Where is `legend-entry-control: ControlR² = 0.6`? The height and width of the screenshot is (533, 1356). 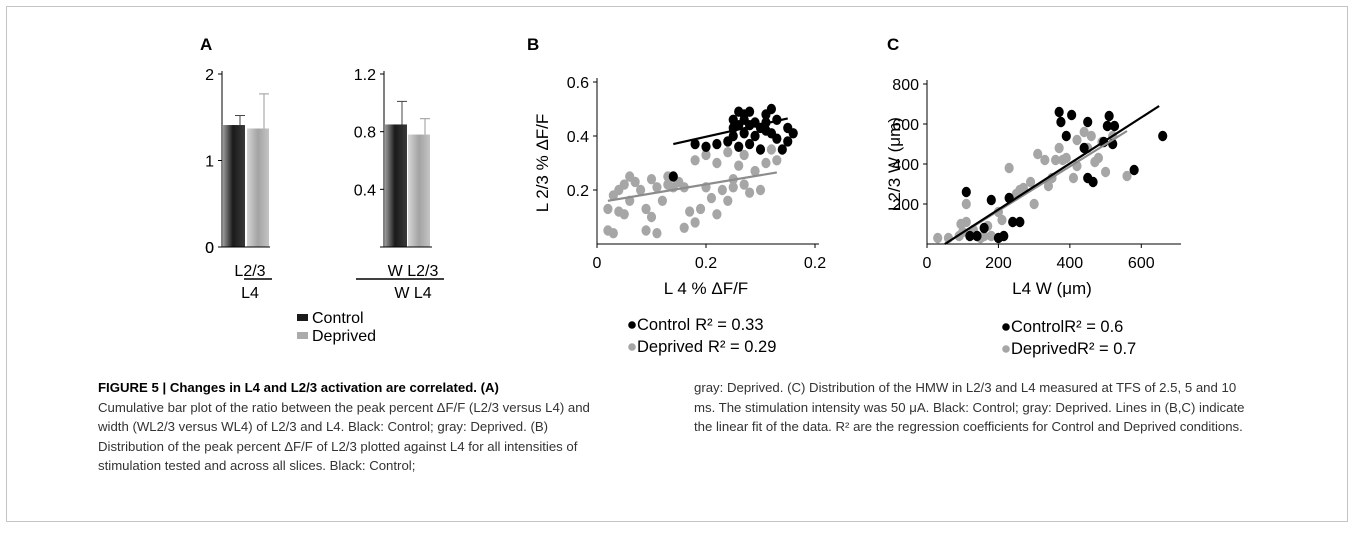
legend-entry-control: ControlR² = 0.6 is located at coordinates (1067, 327).